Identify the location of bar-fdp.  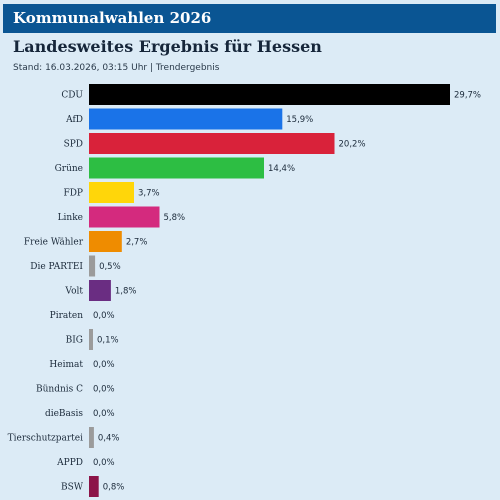
(111, 192).